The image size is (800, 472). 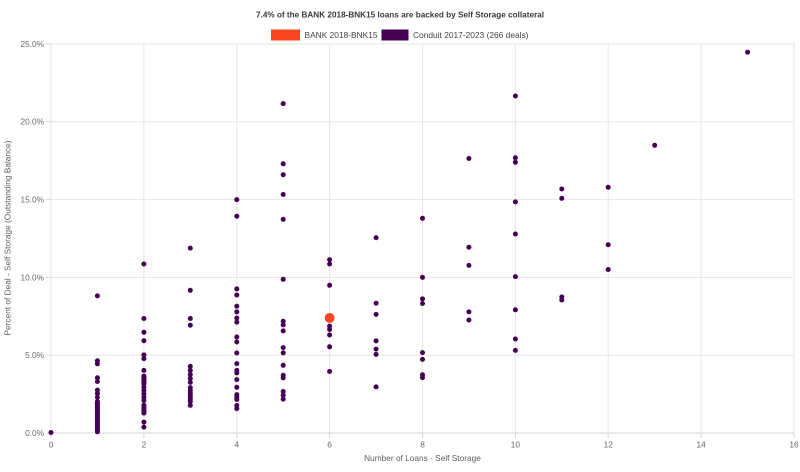 I want to click on svg-text: 8, so click(x=422, y=445).